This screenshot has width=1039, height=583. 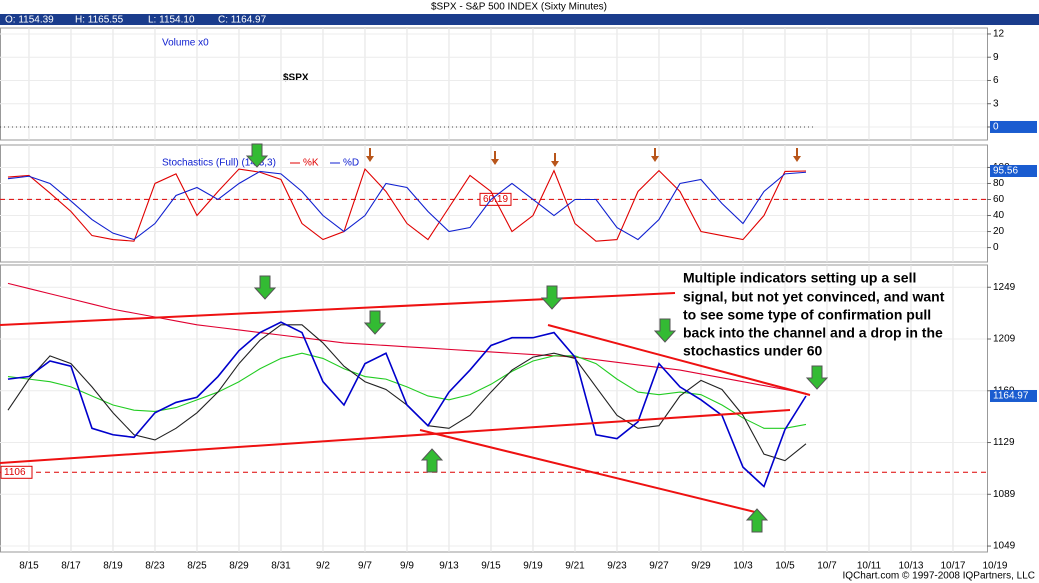 What do you see at coordinates (996, 103) in the screenshot?
I see `y-tick-label: 3` at bounding box center [996, 103].